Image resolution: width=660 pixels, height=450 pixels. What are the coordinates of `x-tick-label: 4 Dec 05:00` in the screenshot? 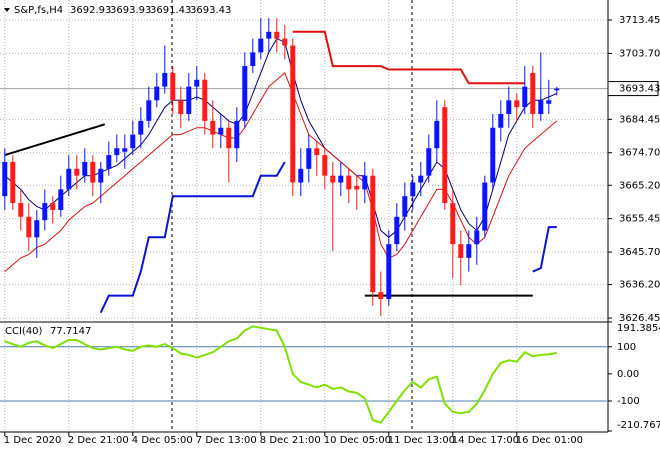 It's located at (162, 440).